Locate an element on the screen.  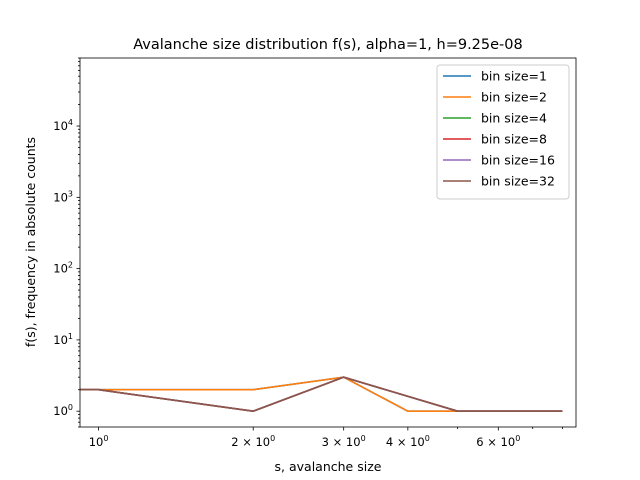
x-tick-label: 6 × 100 is located at coordinates (498, 441).